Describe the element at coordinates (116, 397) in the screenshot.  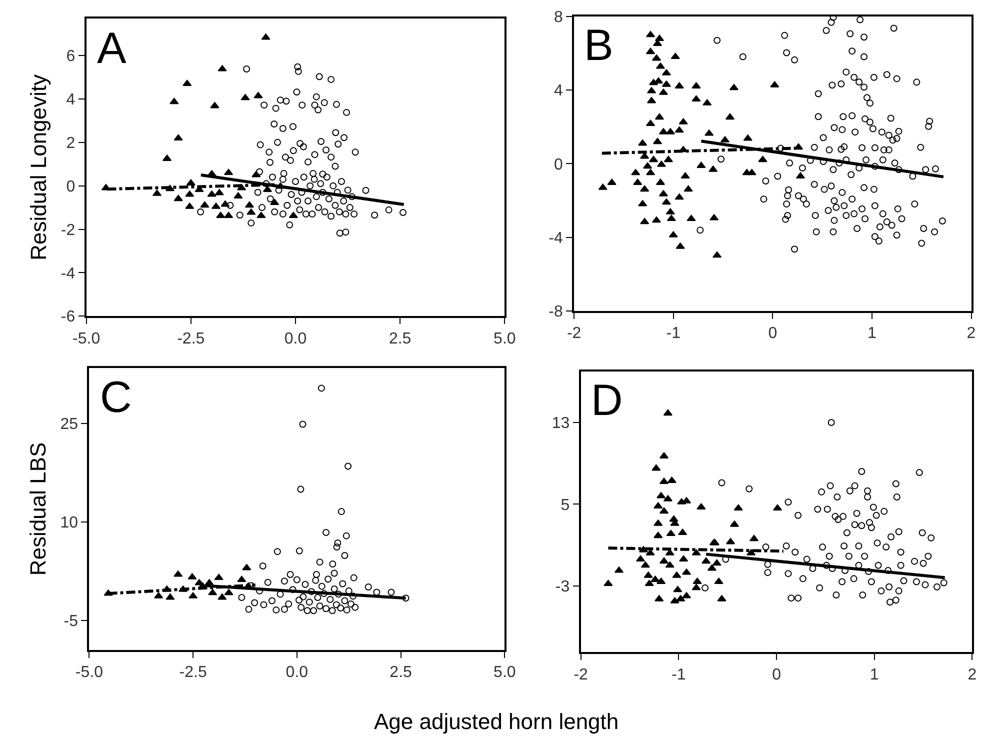
I see `chart-title: C` at that location.